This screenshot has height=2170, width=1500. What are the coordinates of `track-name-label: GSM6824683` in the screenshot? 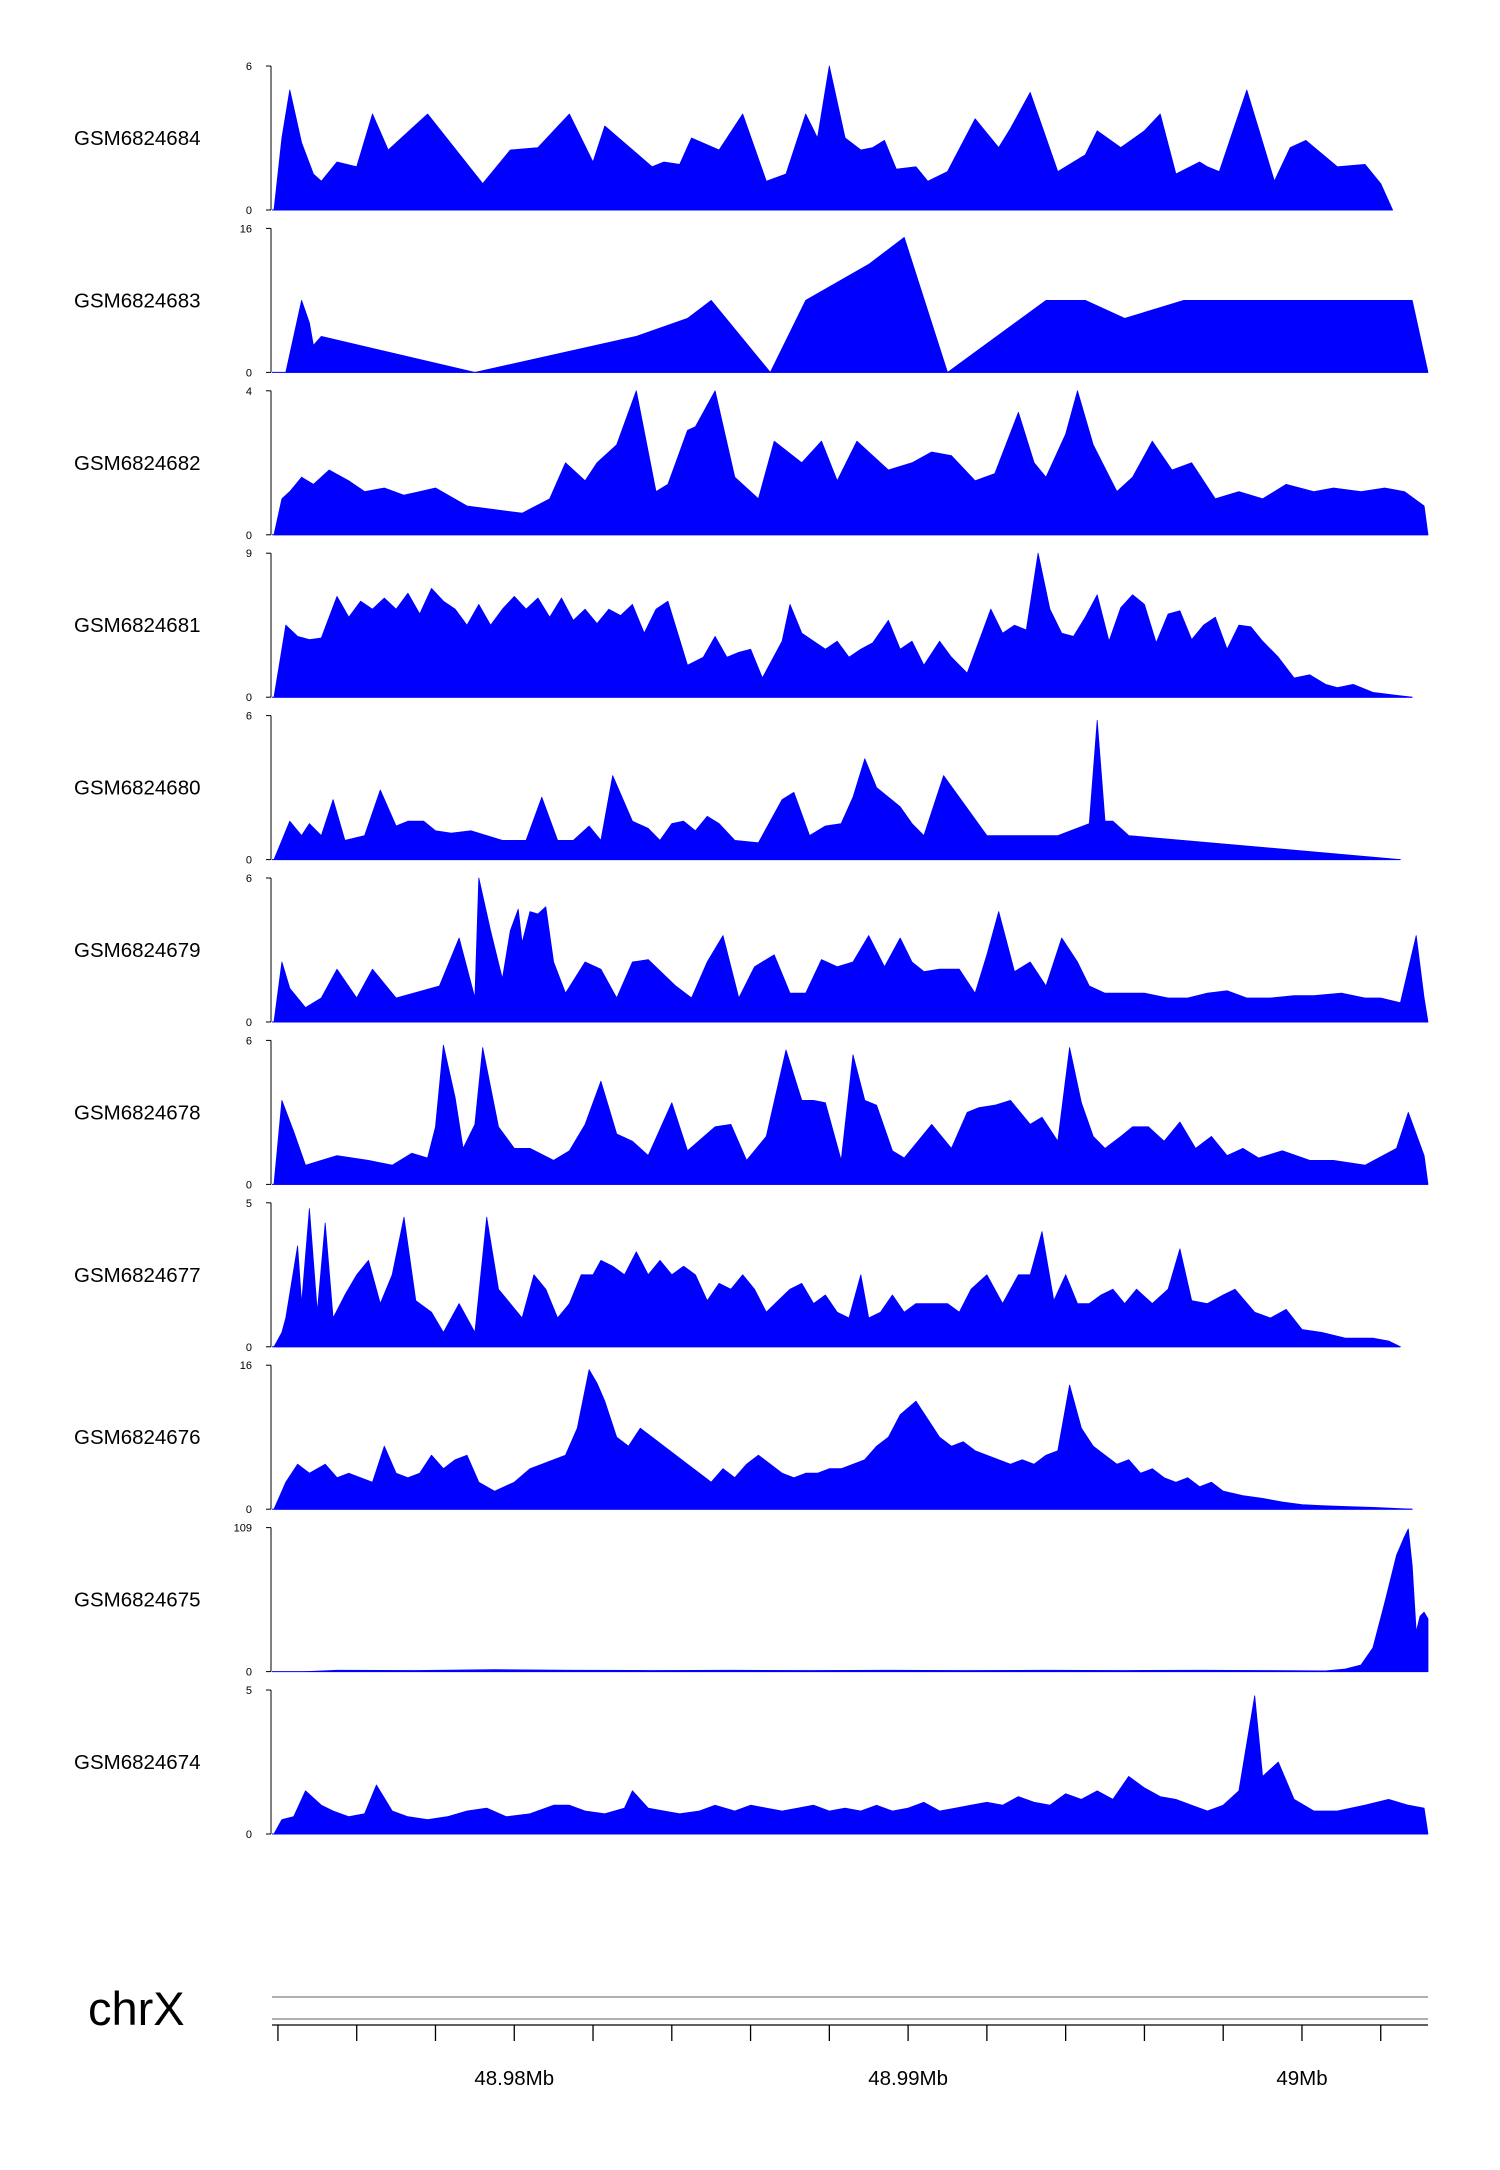 It's located at (137, 300).